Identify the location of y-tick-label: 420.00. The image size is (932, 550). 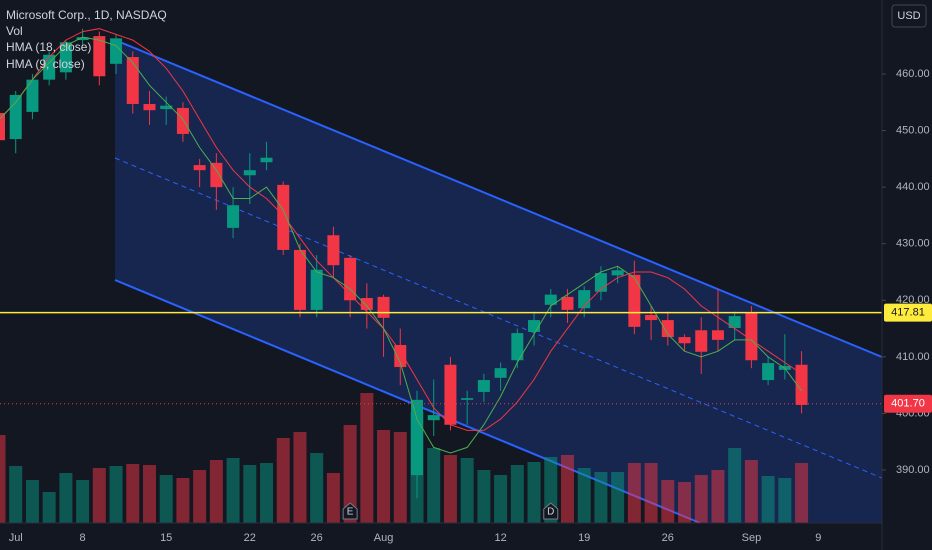
(913, 300).